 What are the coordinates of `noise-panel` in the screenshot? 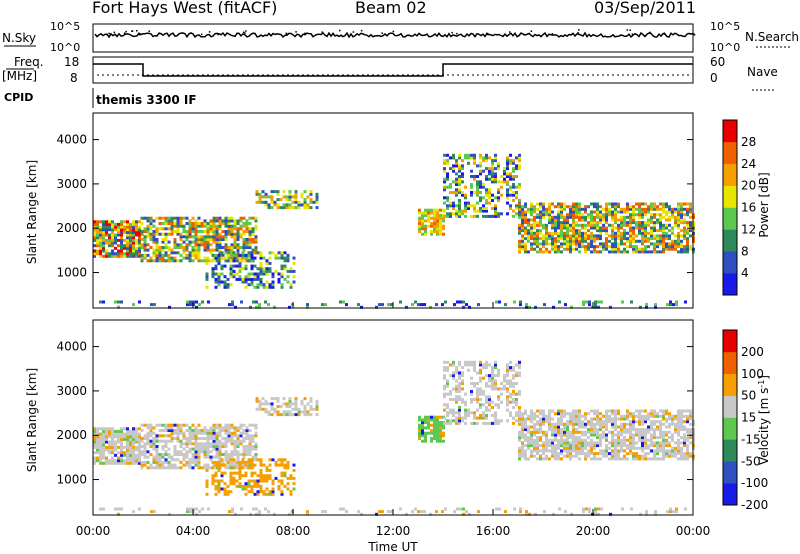 It's located at (393, 38).